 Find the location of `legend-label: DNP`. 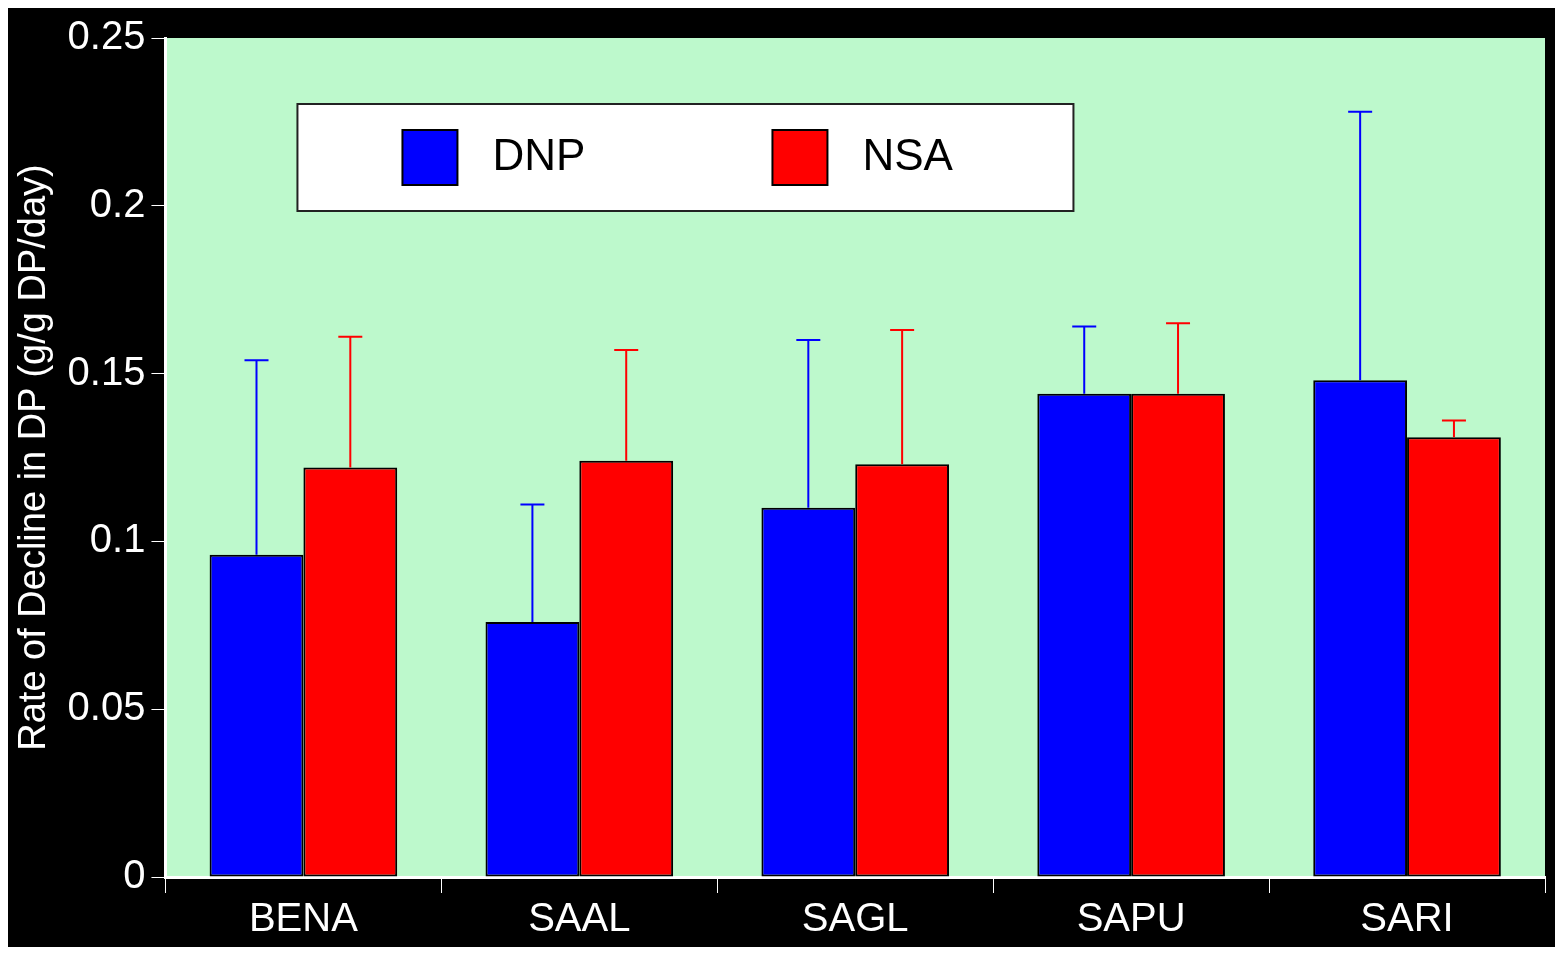

legend-label: DNP is located at coordinates (539, 154).